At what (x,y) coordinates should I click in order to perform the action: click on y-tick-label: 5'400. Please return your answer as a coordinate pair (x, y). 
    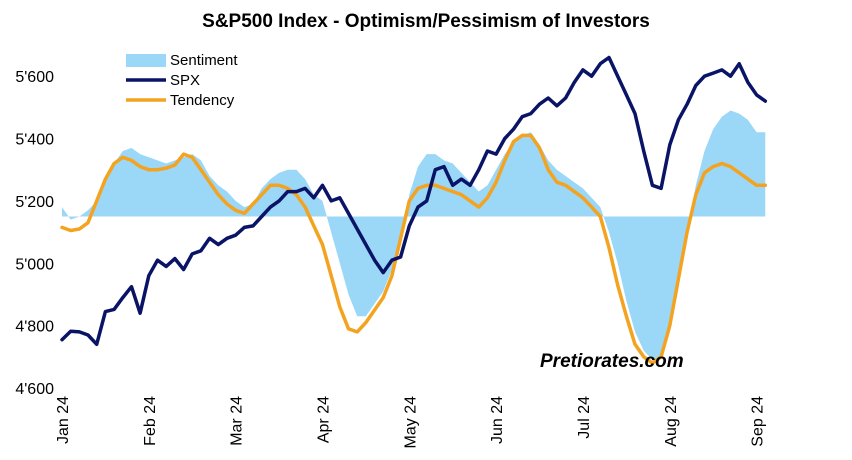
    Looking at the image, I should click on (34, 140).